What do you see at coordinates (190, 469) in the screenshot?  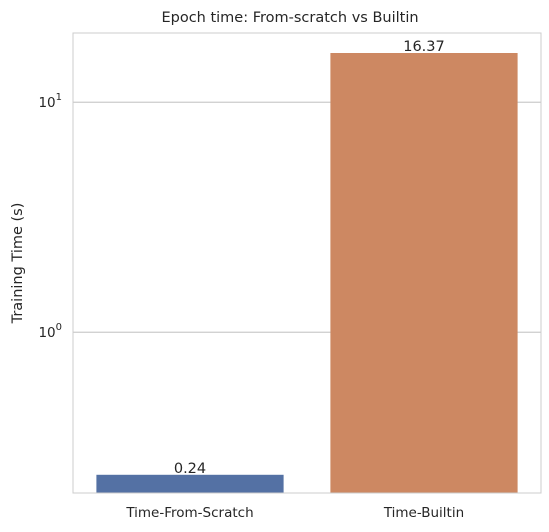 I see `bar-value-label: 0.24` at bounding box center [190, 469].